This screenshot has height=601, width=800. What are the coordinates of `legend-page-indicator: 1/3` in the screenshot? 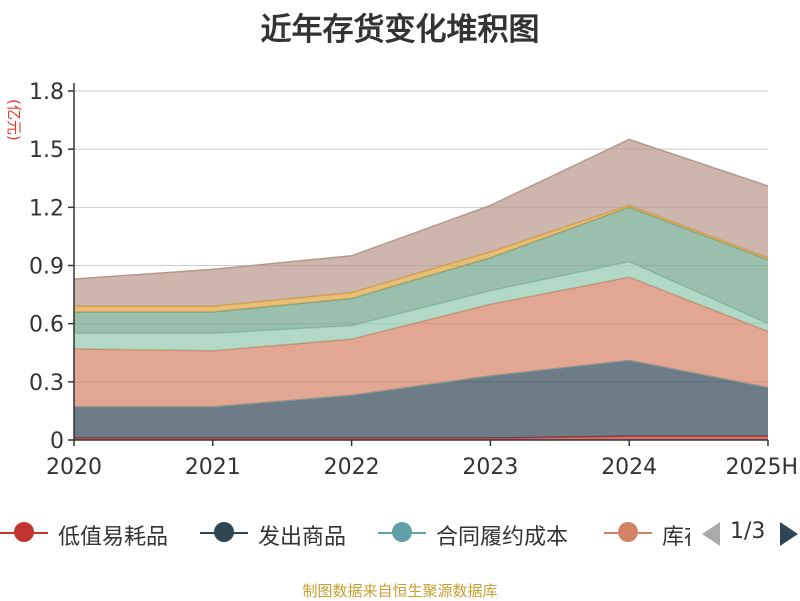 It's located at (748, 531).